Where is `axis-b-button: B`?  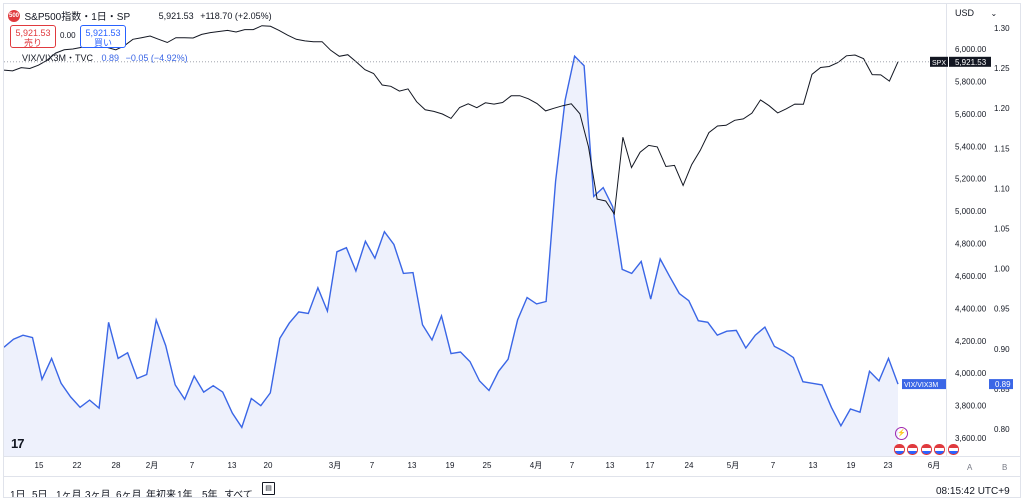
axis-b-button: B is located at coordinates (1005, 467).